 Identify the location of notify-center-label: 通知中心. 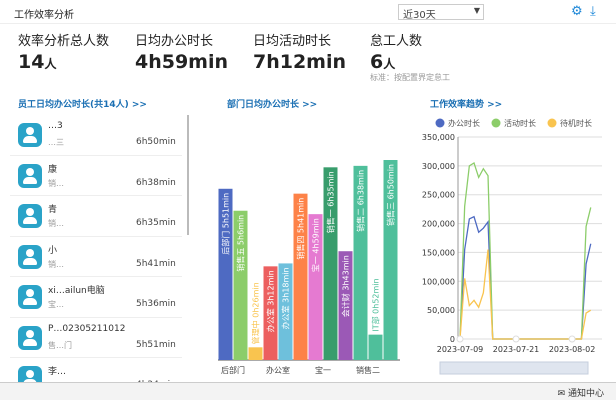
(585, 394).